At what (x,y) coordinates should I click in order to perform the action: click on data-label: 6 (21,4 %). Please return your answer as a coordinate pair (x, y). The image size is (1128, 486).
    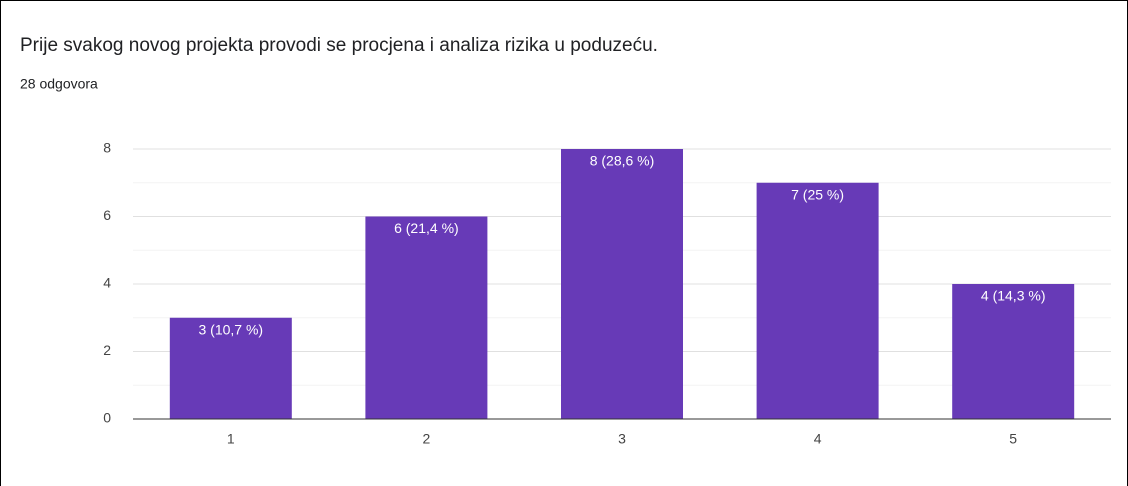
    Looking at the image, I should click on (426, 228).